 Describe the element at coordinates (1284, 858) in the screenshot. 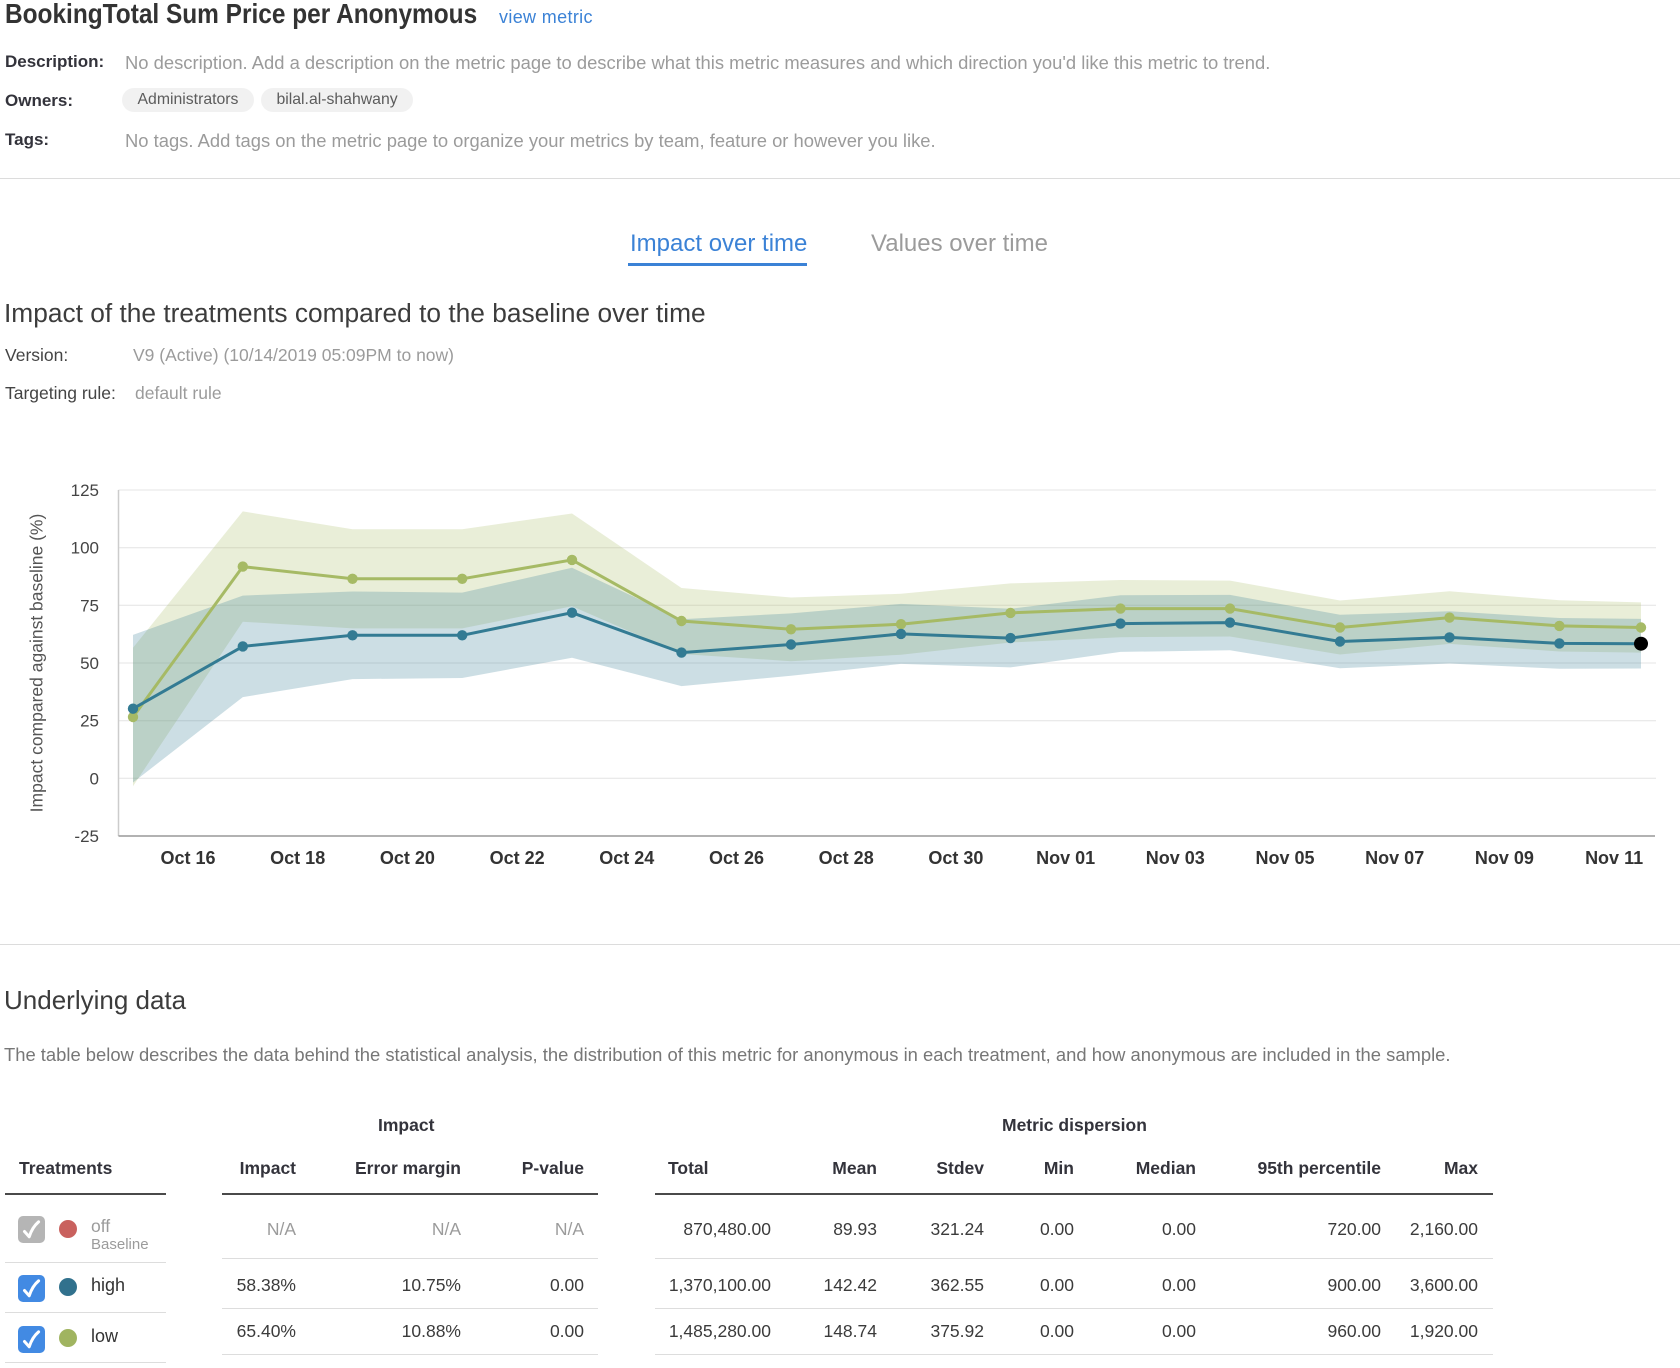

I see `svg-text: Nov 05` at that location.